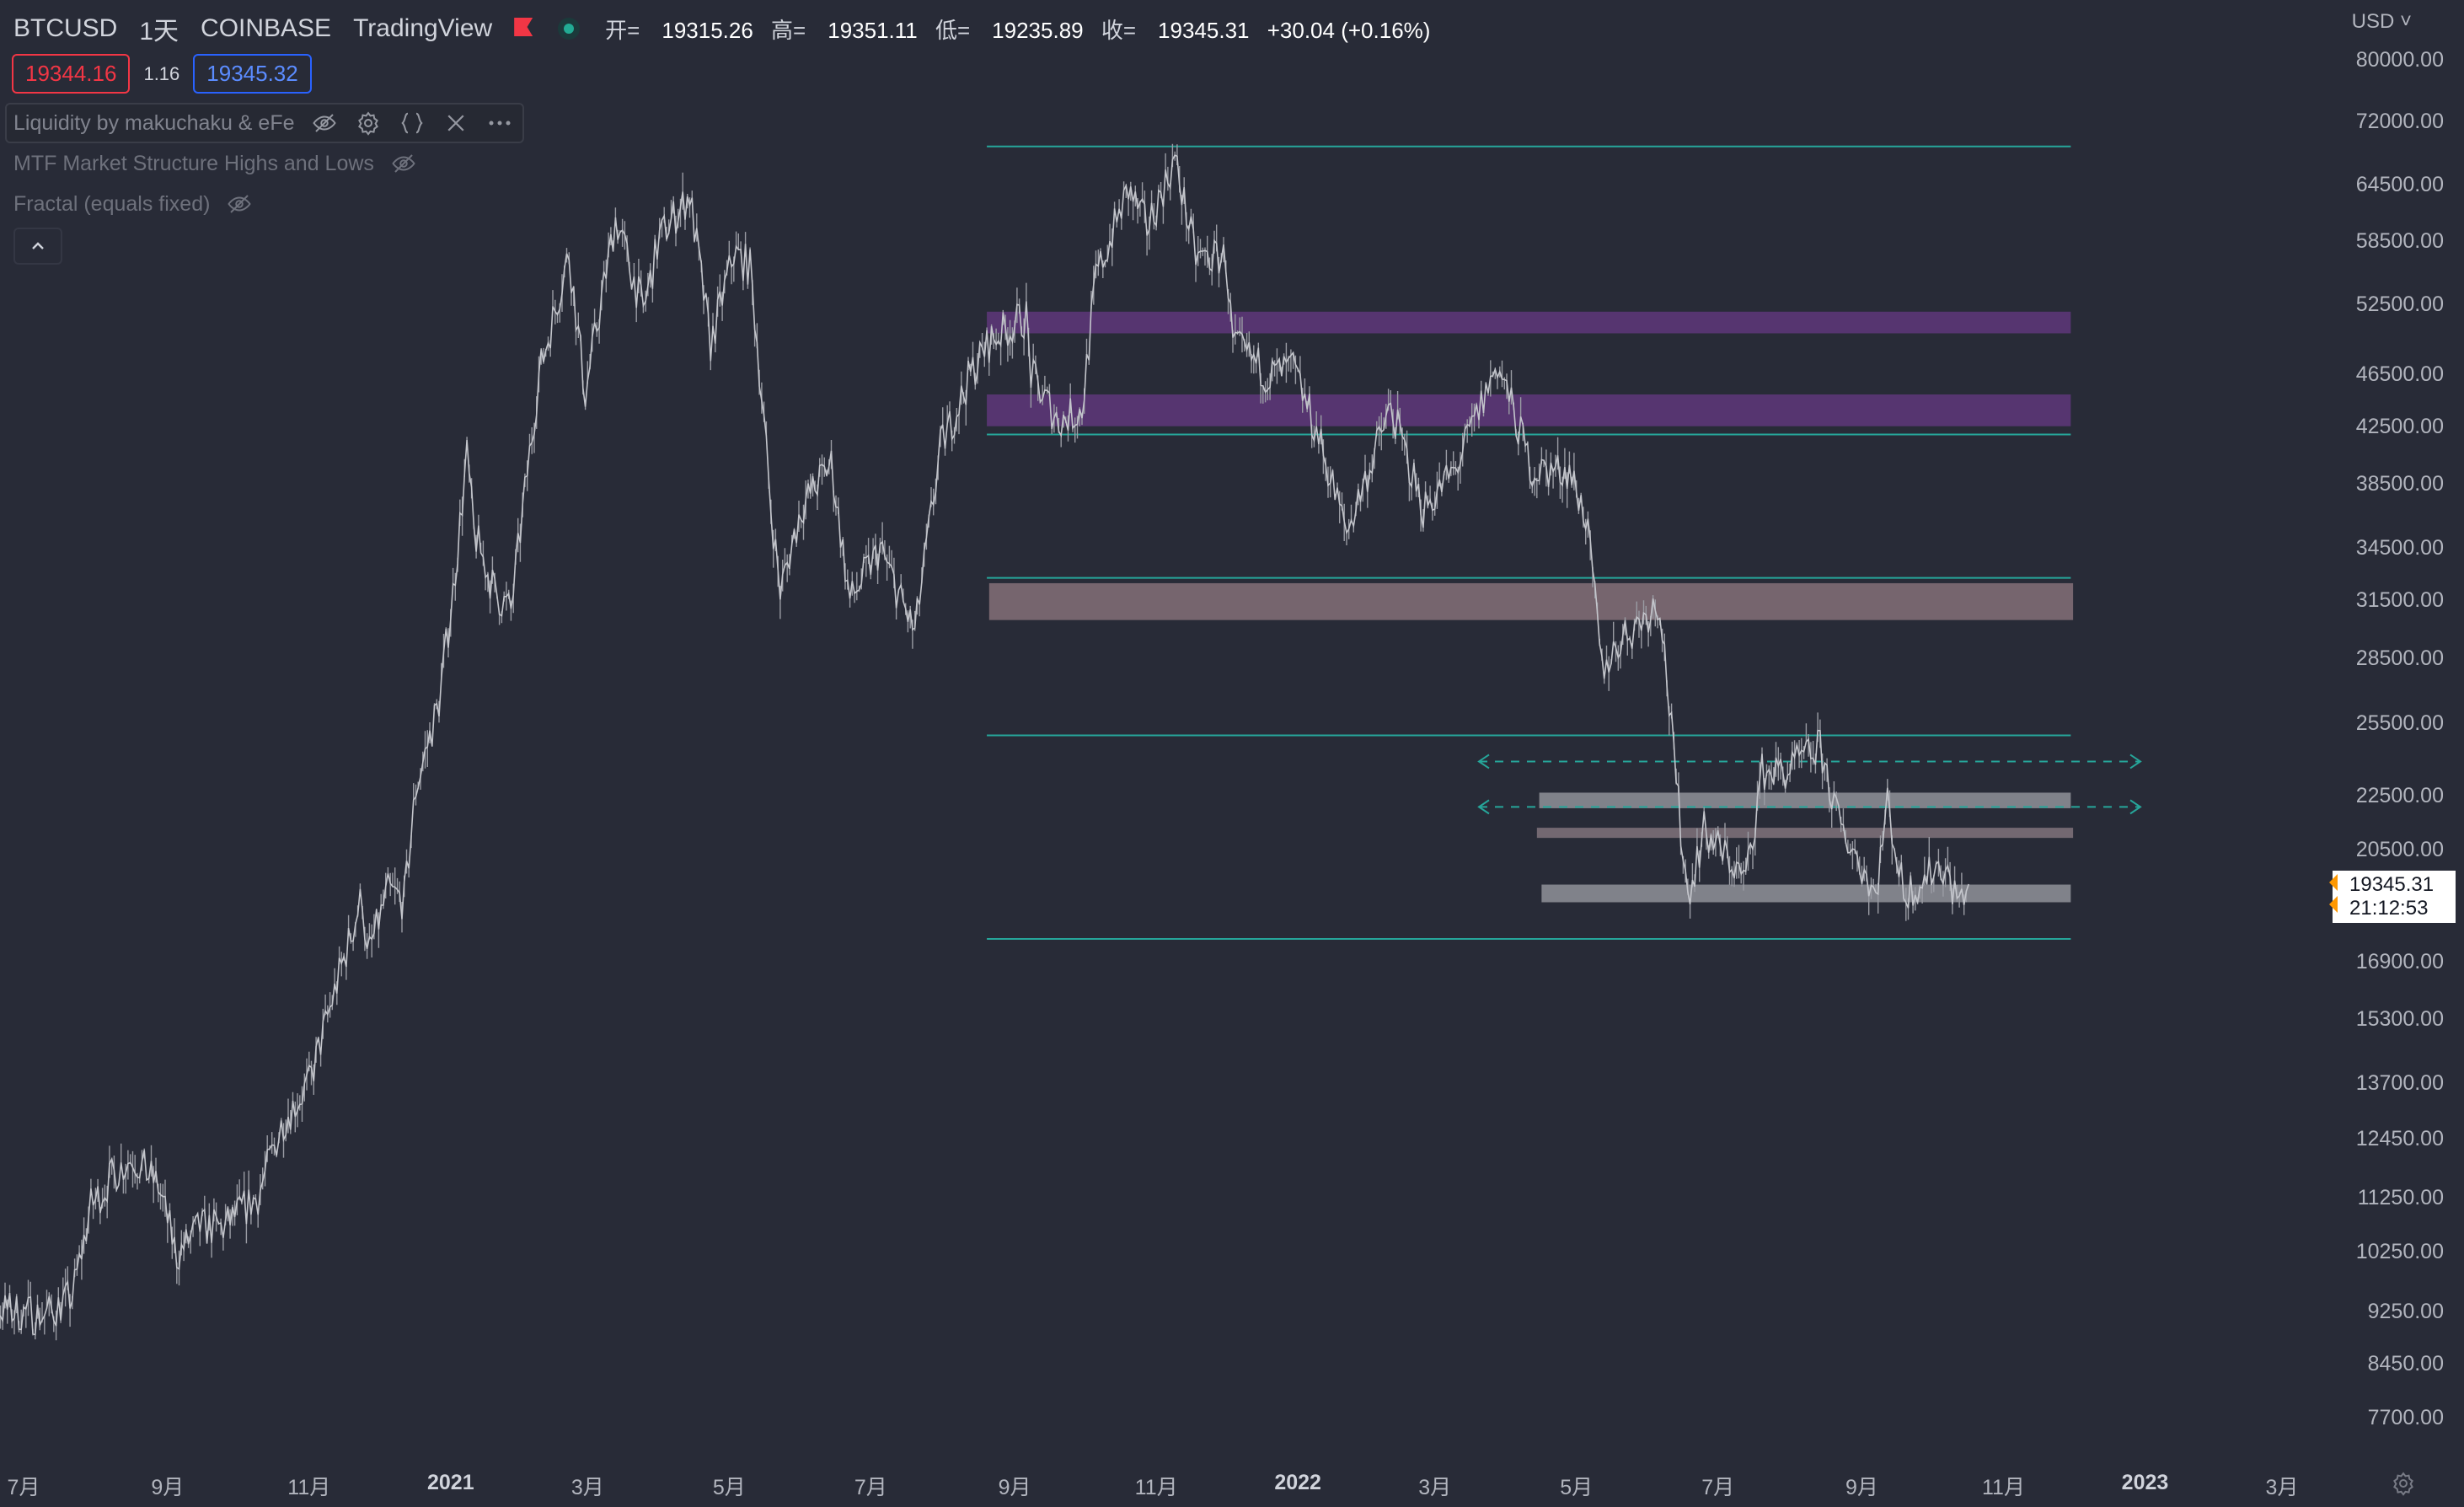 The width and height of the screenshot is (2464, 1507). I want to click on collapse-indicators-button, so click(37, 246).